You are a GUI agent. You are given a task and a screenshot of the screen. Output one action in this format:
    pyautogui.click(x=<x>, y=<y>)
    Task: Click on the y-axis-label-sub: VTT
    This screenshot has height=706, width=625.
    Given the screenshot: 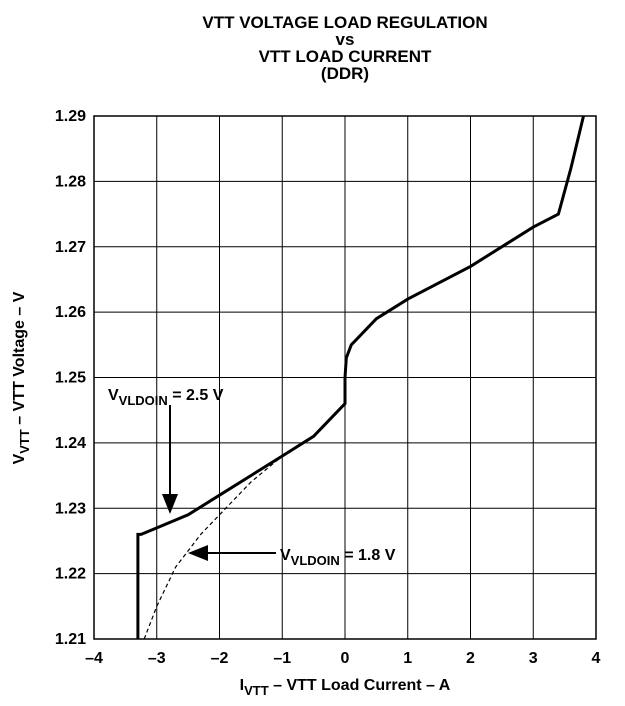 What is the action you would take?
    pyautogui.click(x=24, y=441)
    